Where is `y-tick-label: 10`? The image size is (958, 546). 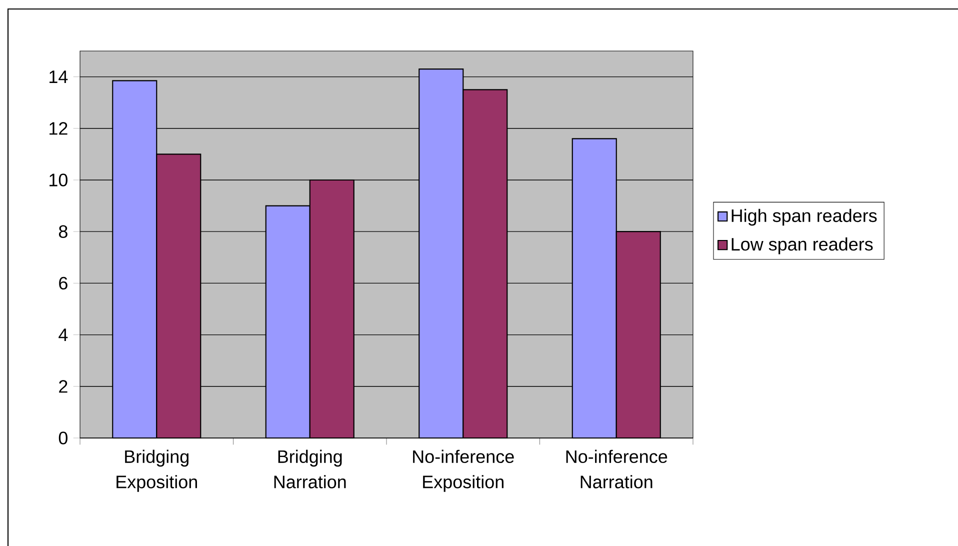
y-tick-label: 10 is located at coordinates (59, 180).